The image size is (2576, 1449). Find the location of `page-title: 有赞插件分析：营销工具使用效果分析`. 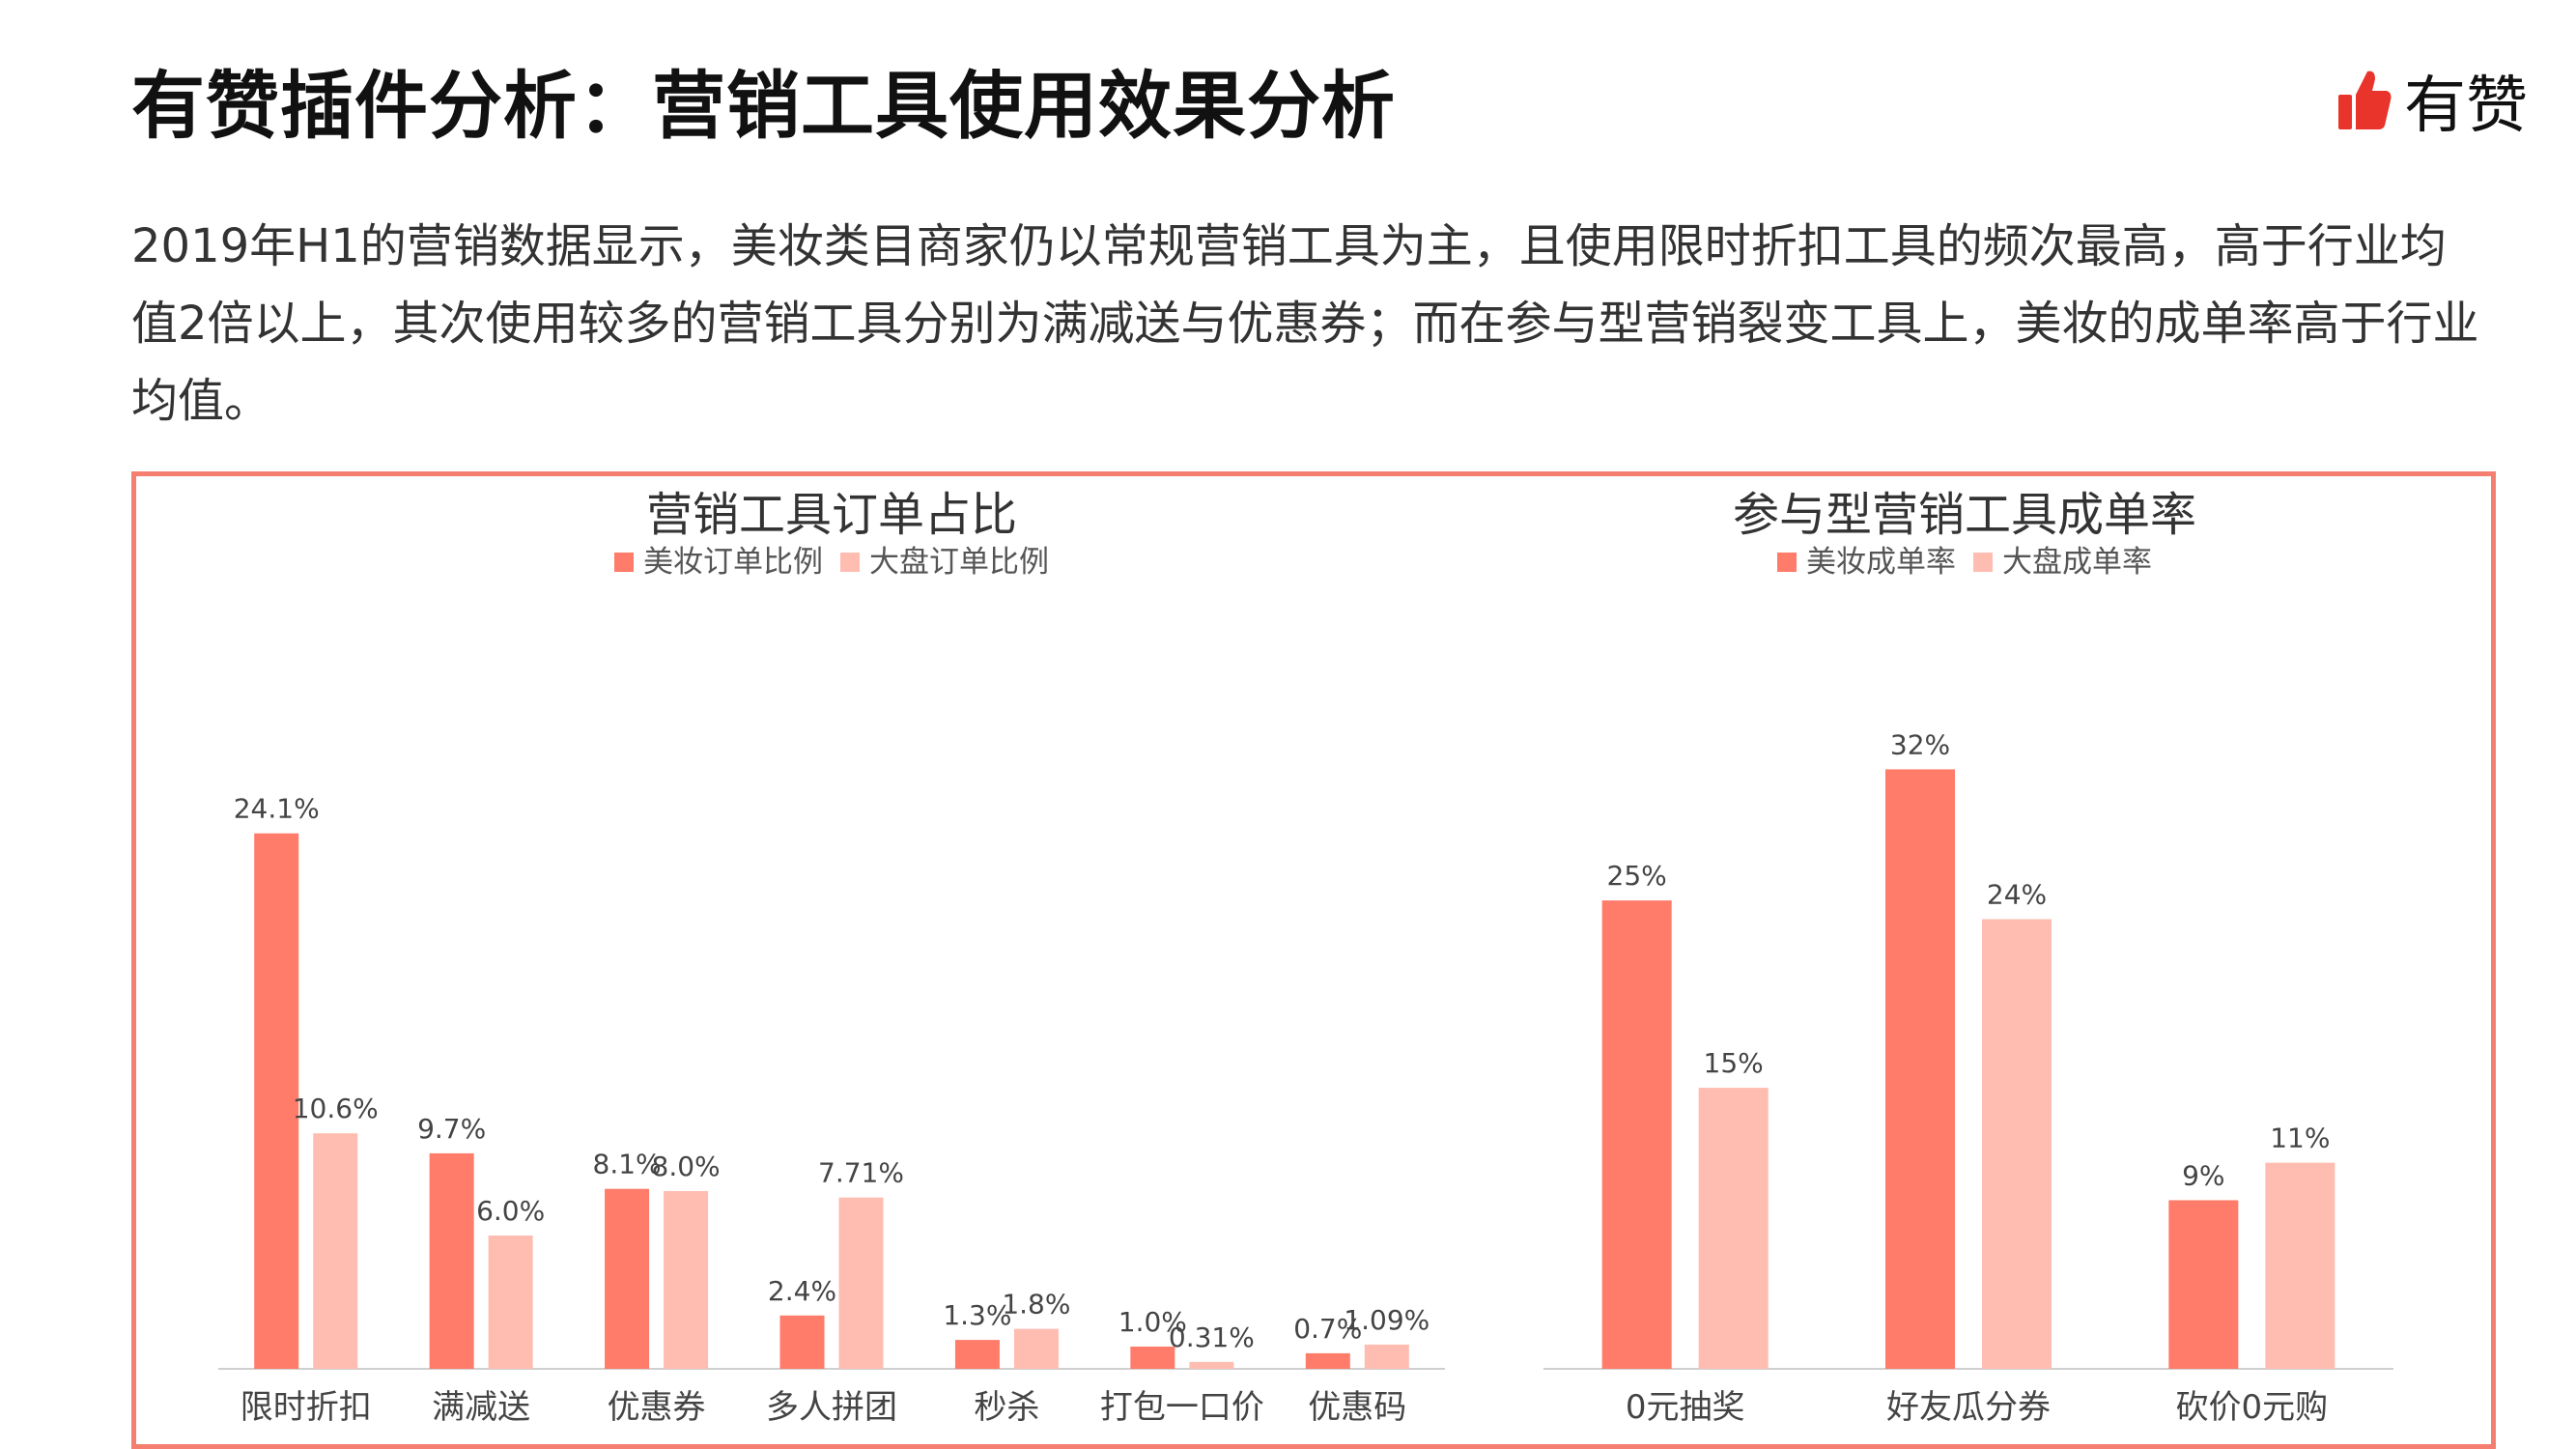

page-title: 有赞插件分析：营销工具使用效果分析 is located at coordinates (763, 106).